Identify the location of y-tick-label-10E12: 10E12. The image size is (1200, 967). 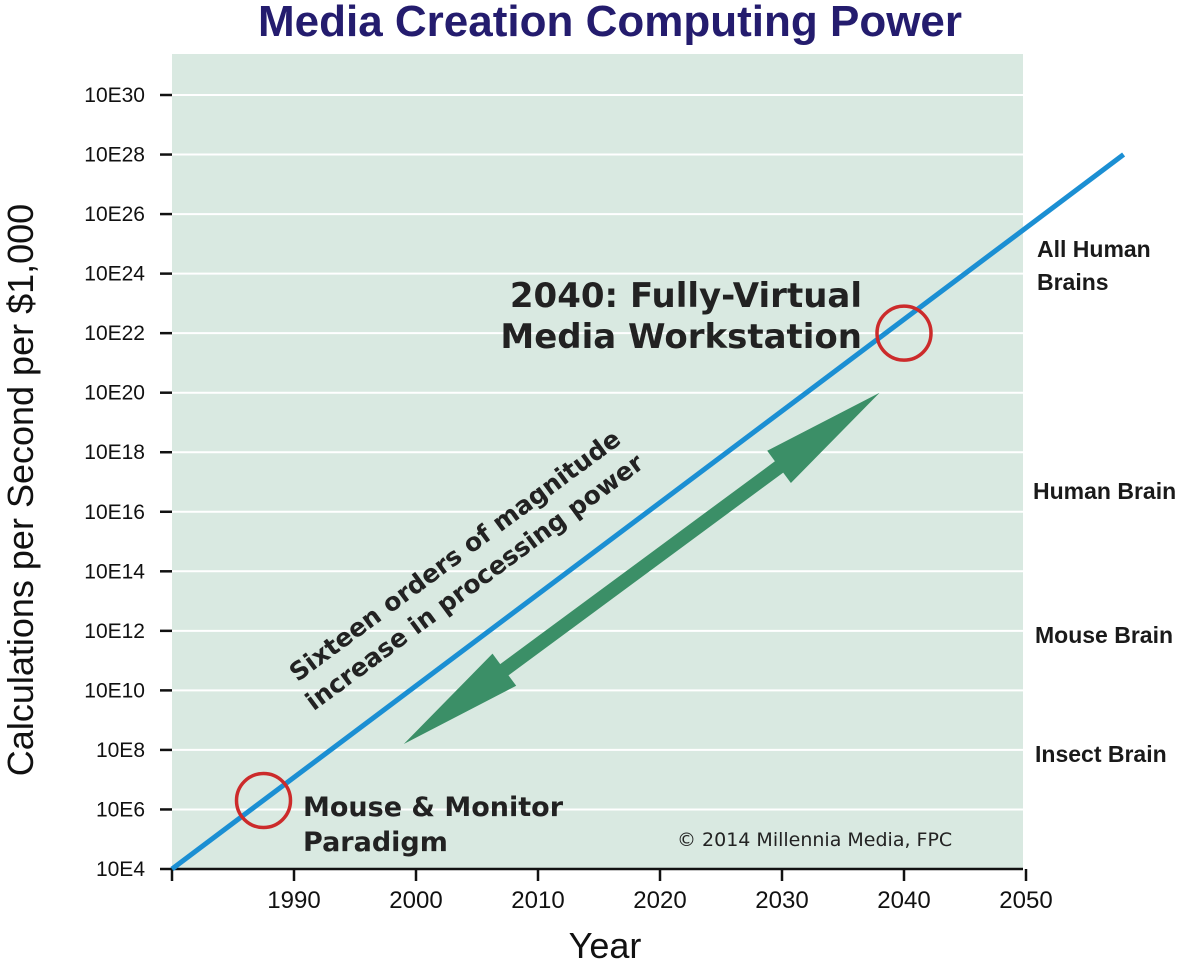
(114, 631).